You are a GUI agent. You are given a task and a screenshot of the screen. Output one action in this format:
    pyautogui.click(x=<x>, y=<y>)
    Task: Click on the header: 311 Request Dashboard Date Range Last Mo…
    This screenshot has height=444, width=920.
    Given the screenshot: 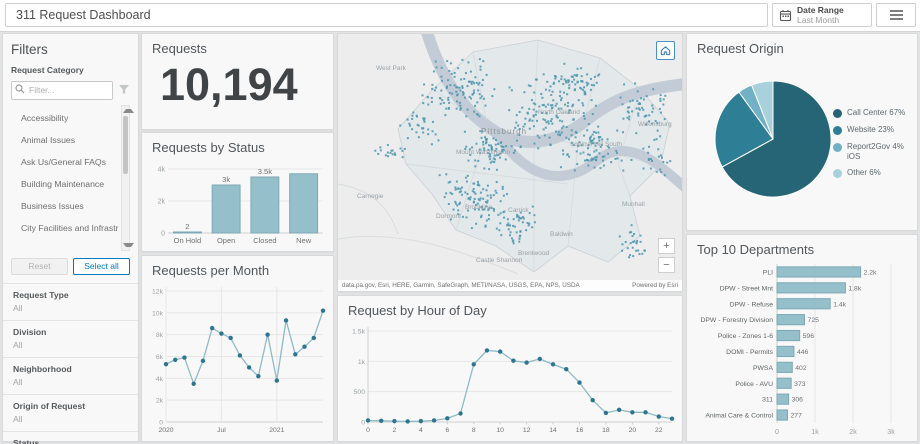 What is the action you would take?
    pyautogui.click(x=460, y=16)
    